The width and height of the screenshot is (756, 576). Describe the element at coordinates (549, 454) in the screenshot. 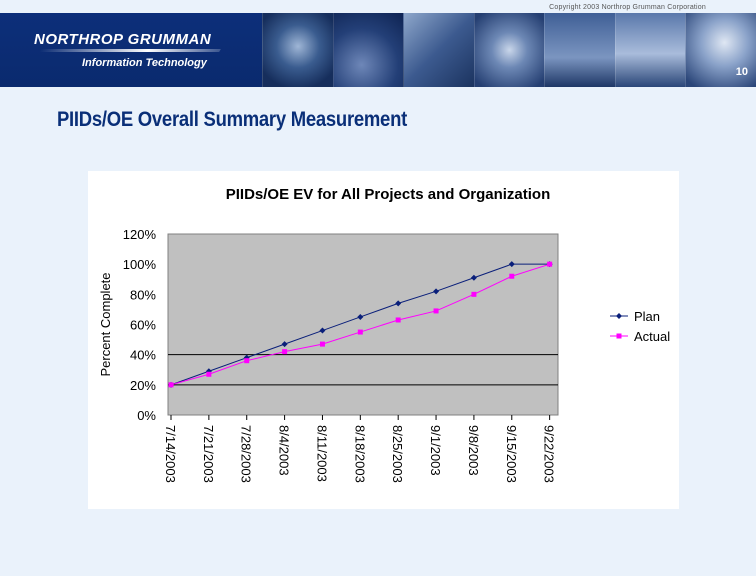

I see `x-tick-label: 9/22/2003` at that location.